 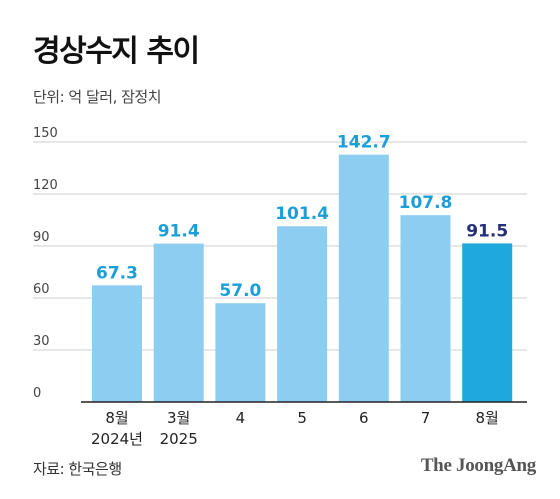 What do you see at coordinates (302, 214) in the screenshot?
I see `value-label: 101.4` at bounding box center [302, 214].